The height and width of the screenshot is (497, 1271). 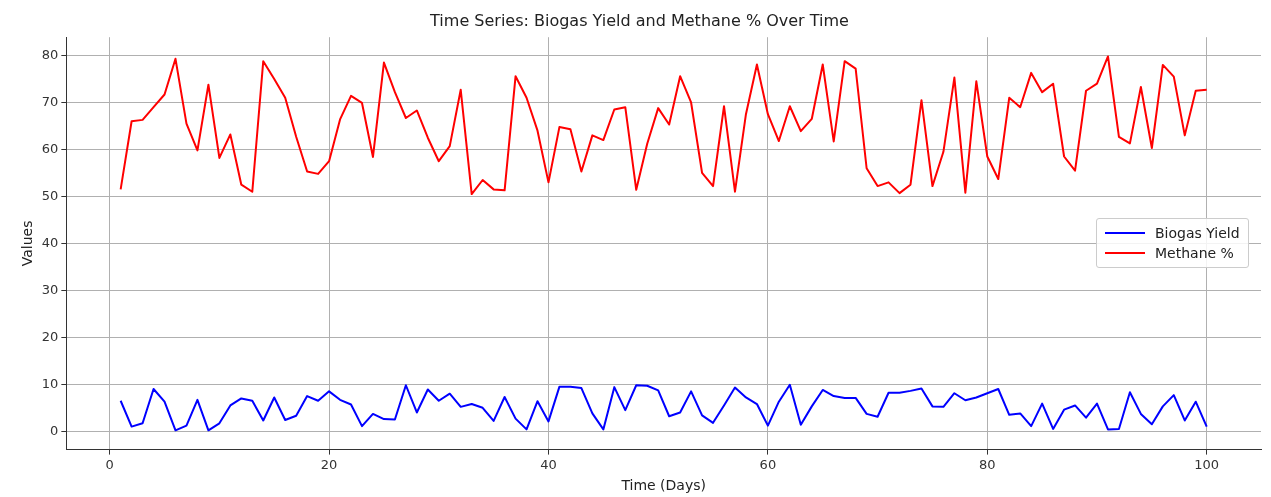 I want to click on x-tick-label: 0, so click(x=109, y=464).